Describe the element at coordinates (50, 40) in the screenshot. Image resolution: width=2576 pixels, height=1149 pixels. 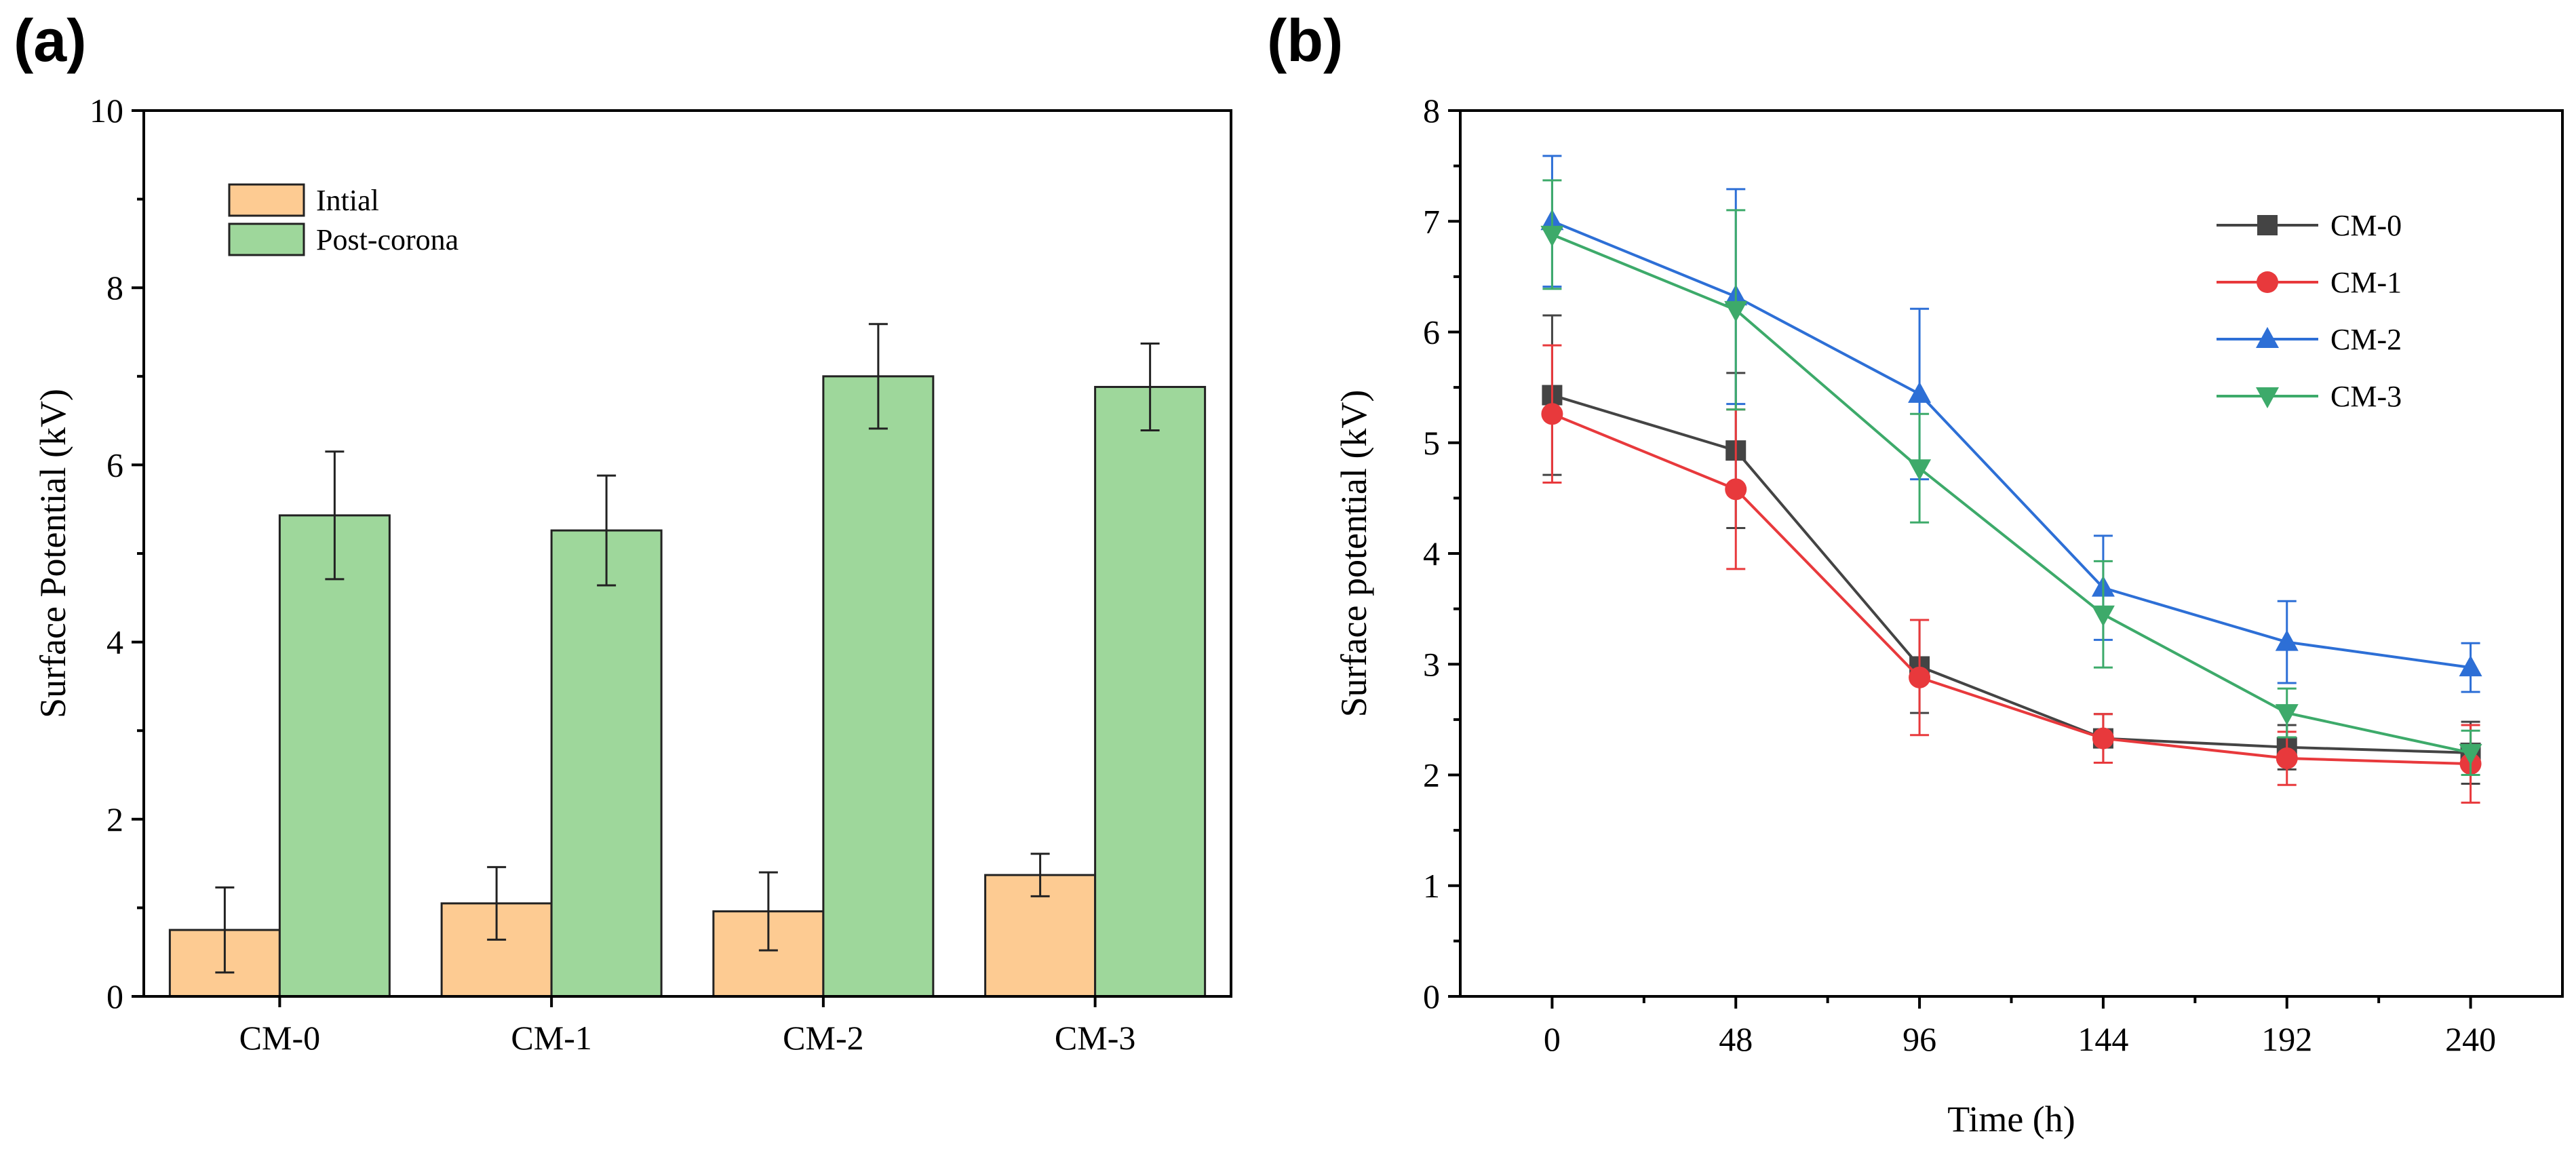
I see `panel-a-label: (a)` at that location.